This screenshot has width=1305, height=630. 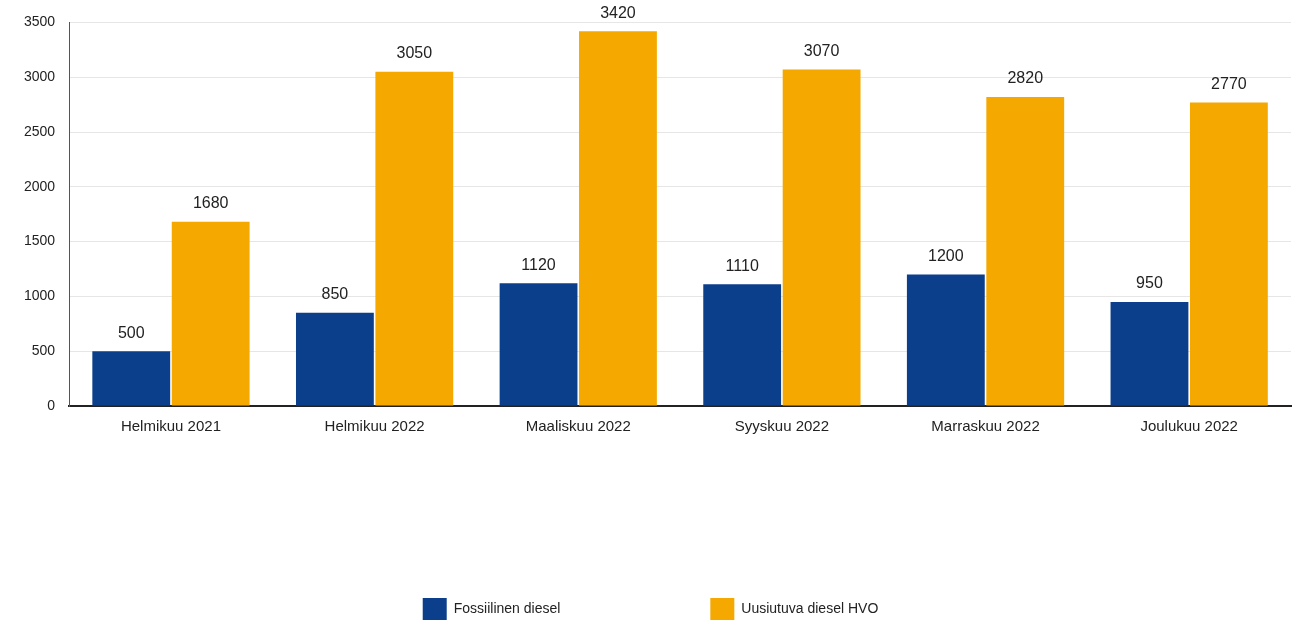 I want to click on x-tick-label: Joulukuu 2022, so click(x=1189, y=426).